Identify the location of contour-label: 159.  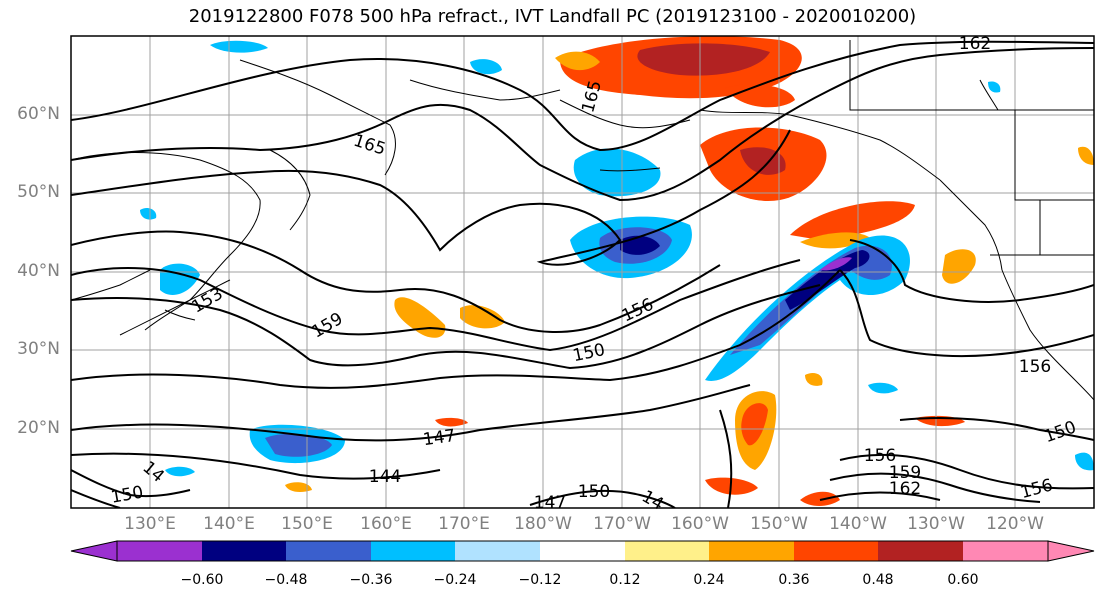
(905, 473).